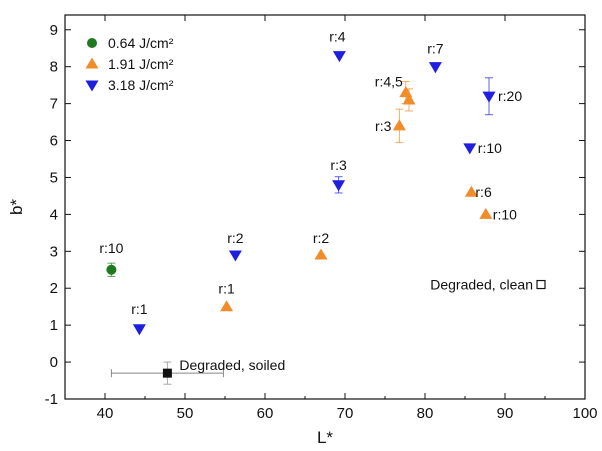  I want to click on y-tick-label: 6, so click(54, 141).